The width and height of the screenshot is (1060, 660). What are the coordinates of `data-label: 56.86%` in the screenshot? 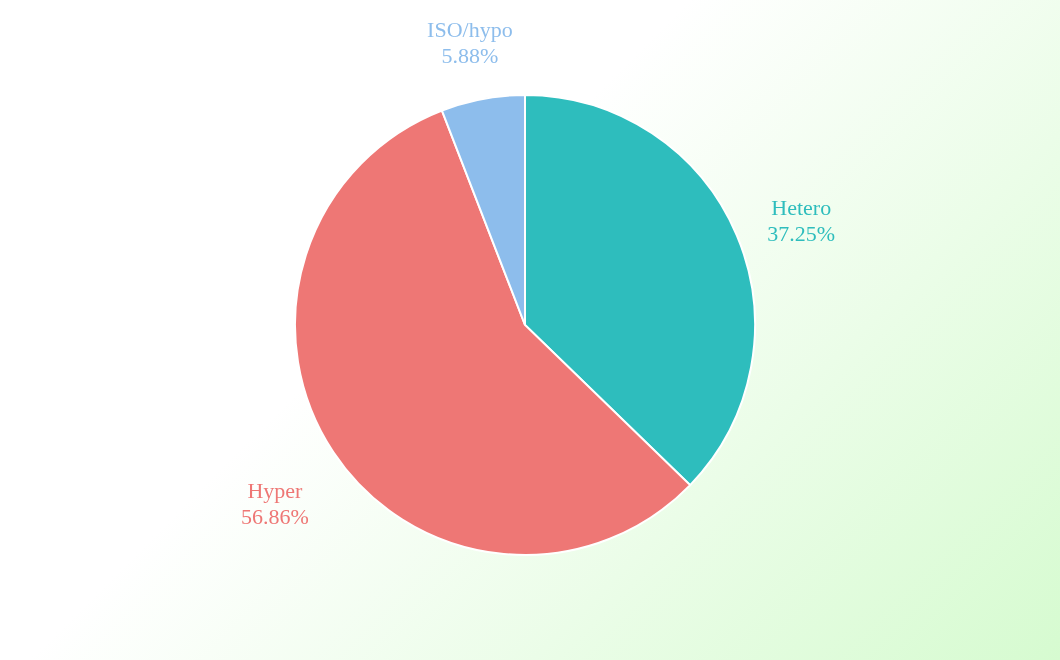 It's located at (275, 516).